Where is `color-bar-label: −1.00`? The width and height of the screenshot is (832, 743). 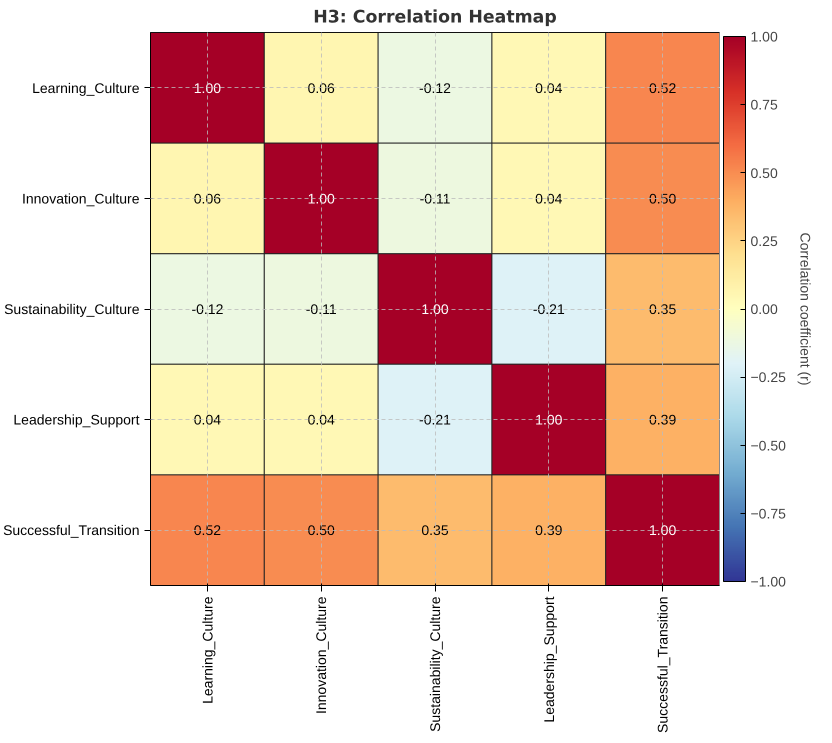 color-bar-label: −1.00 is located at coordinates (768, 582).